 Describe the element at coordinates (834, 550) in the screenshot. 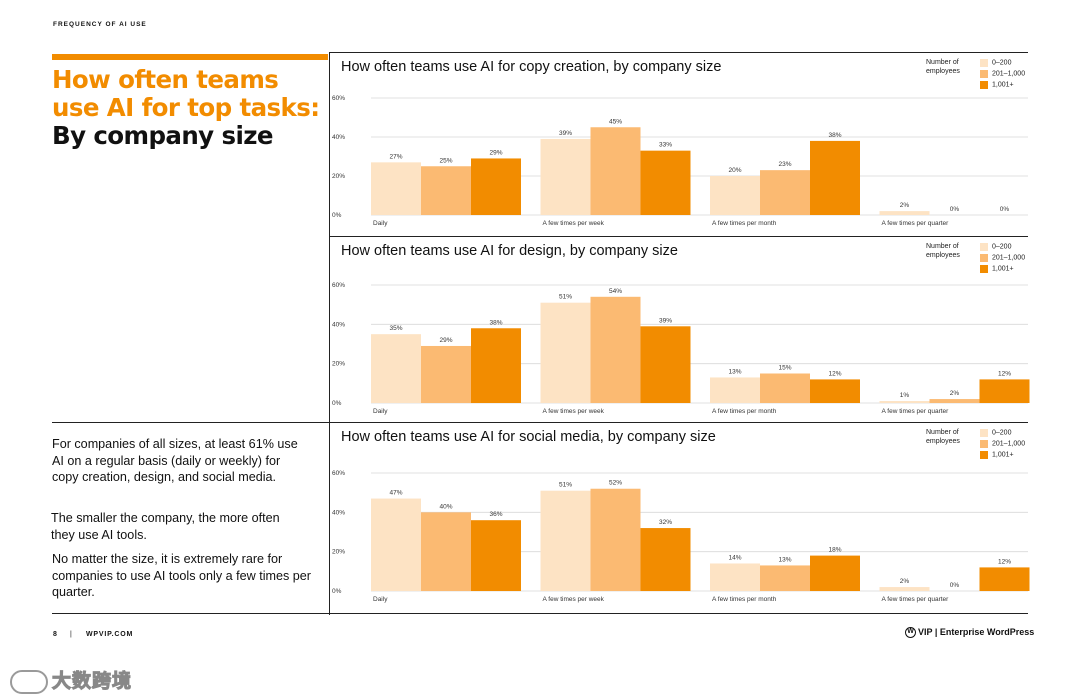

I see `data-label: 18%` at that location.